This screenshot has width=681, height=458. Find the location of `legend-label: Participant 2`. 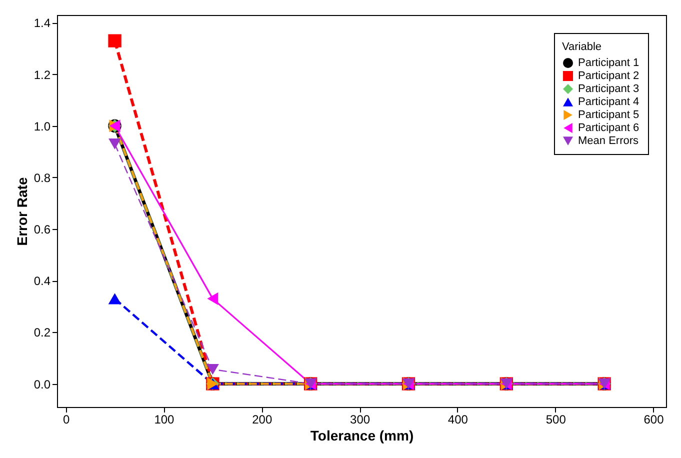

legend-label: Participant 2 is located at coordinates (609, 76).